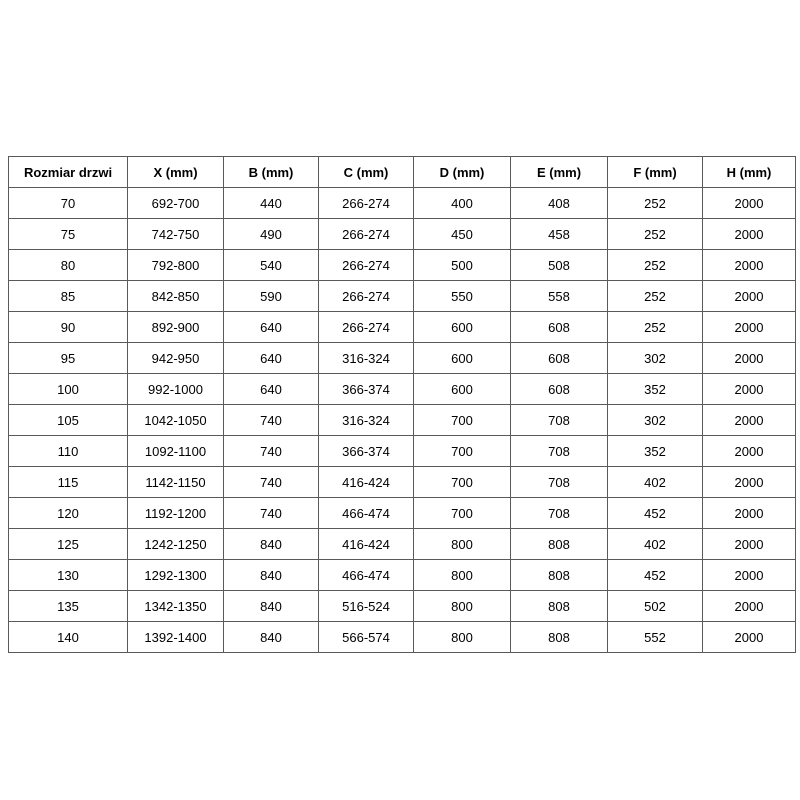 This screenshot has height=800, width=800. What do you see at coordinates (175, 606) in the screenshot?
I see `table-cell: 1342-1350` at bounding box center [175, 606].